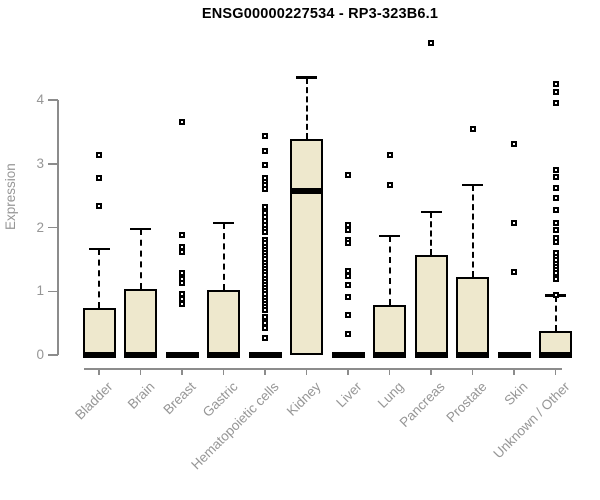 Image resolution: width=600 pixels, height=500 pixels. Describe the element at coordinates (40, 99) in the screenshot. I see `y-tick-label: 4` at that location.